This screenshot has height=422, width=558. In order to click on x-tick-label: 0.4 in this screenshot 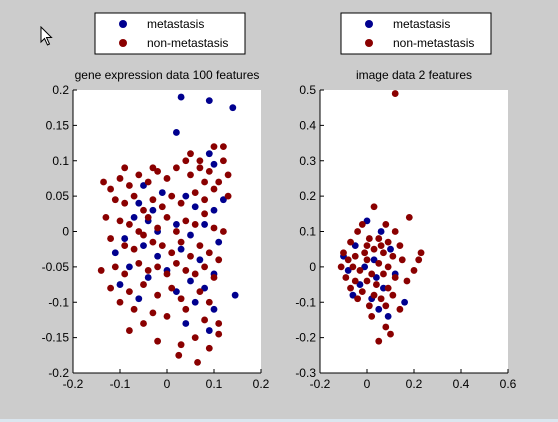, I will do `click(461, 384)`.